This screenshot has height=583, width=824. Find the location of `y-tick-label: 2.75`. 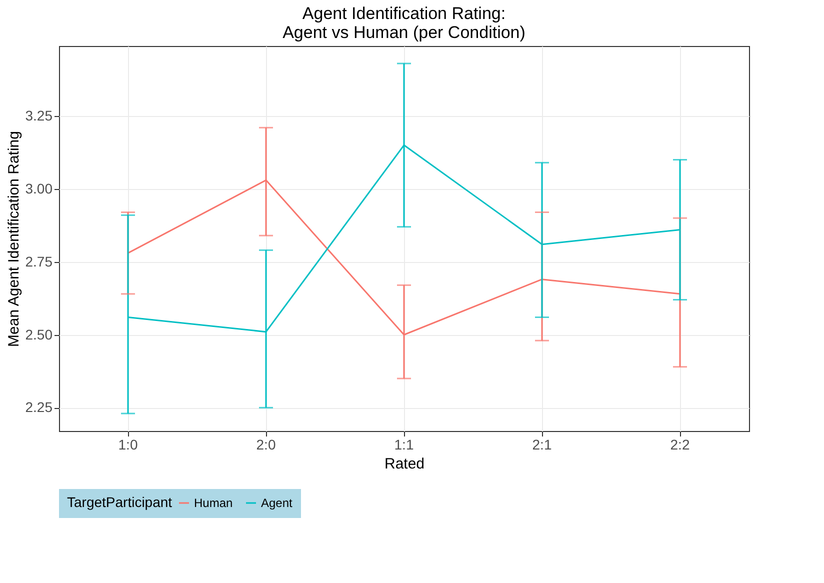

y-tick-label: 2.75 is located at coordinates (39, 261).